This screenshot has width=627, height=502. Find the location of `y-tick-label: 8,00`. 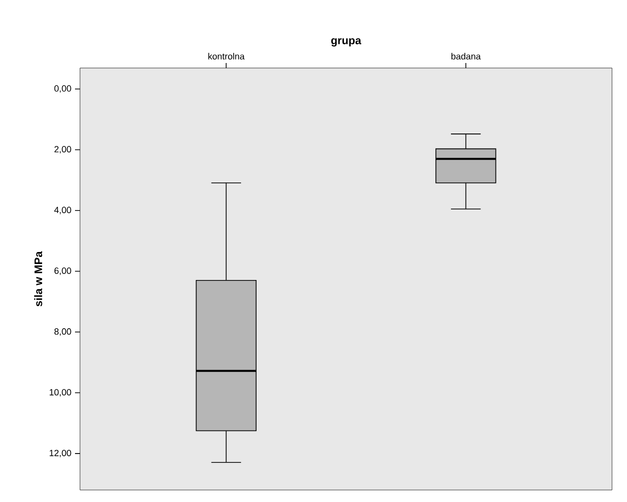

y-tick-label: 8,00 is located at coordinates (63, 332).